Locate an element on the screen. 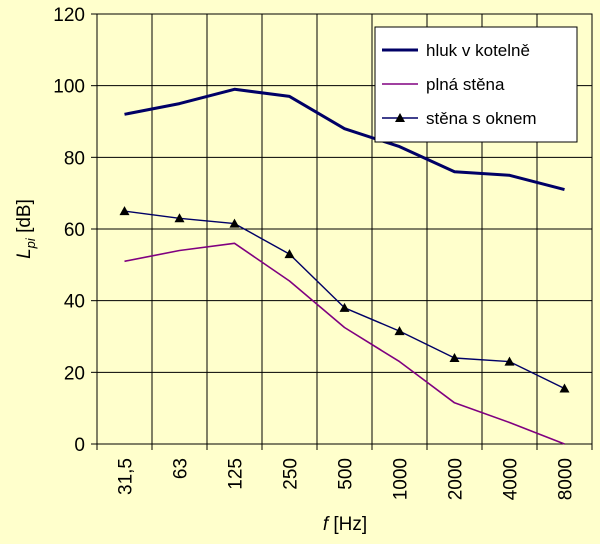 This screenshot has width=600, height=544. x-tick-label: 4000 is located at coordinates (511, 479).